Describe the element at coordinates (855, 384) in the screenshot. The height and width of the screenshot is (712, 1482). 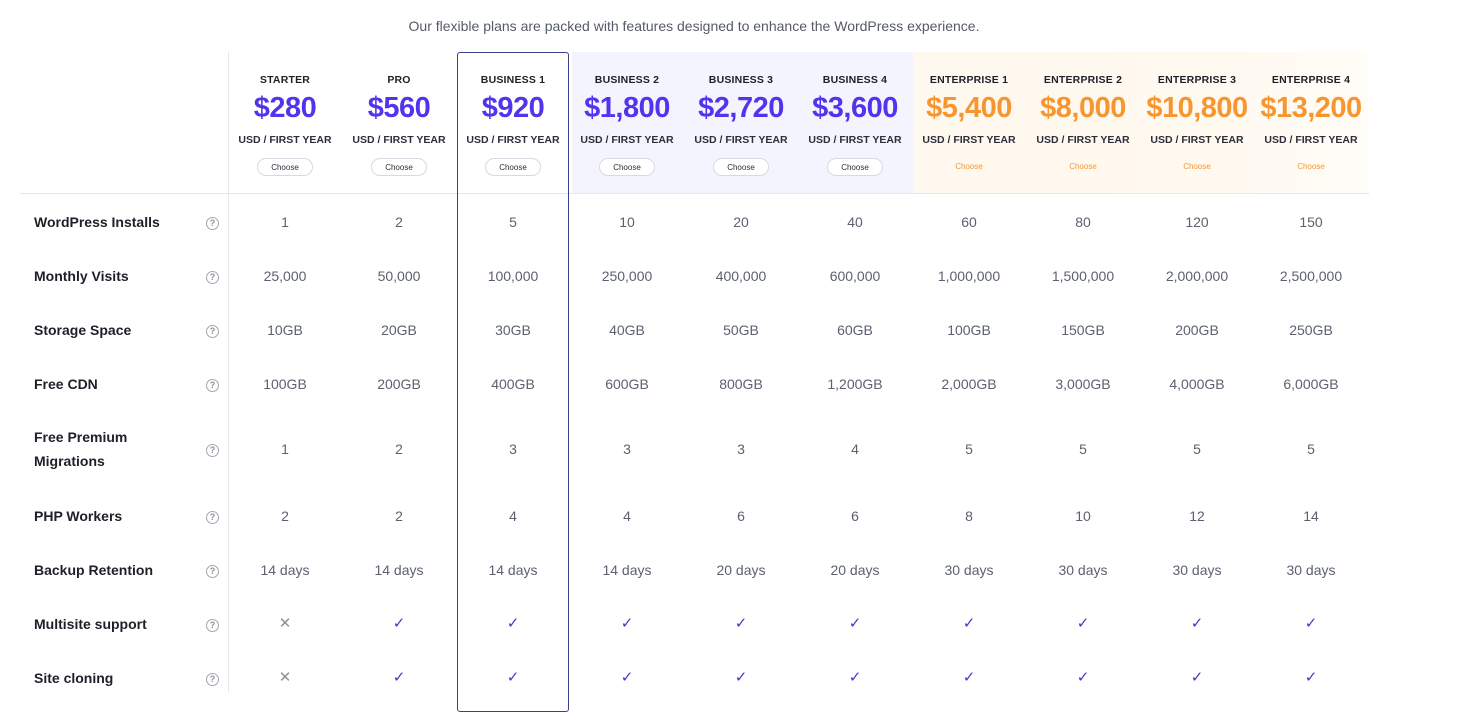
I see `feature-value: 1,200GB` at that location.